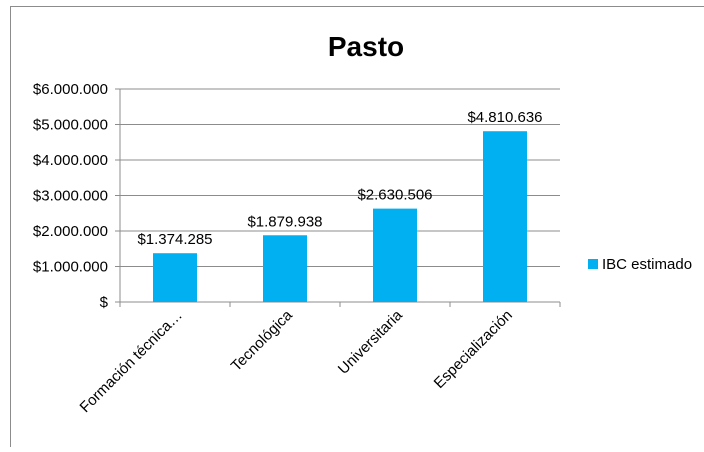  What do you see at coordinates (647, 264) in the screenshot?
I see `legend-label: IBC estimado` at bounding box center [647, 264].